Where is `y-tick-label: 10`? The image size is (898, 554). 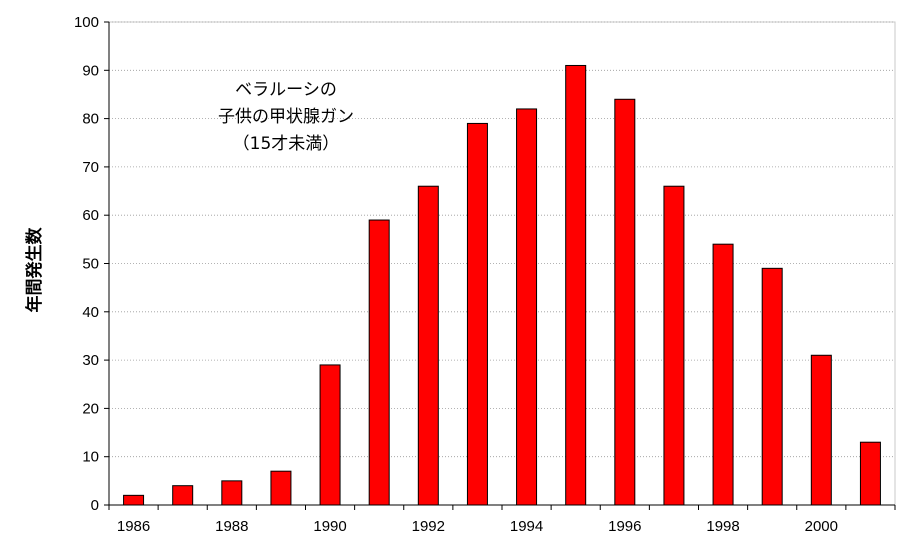 y-tick-label: 10 is located at coordinates (90, 457).